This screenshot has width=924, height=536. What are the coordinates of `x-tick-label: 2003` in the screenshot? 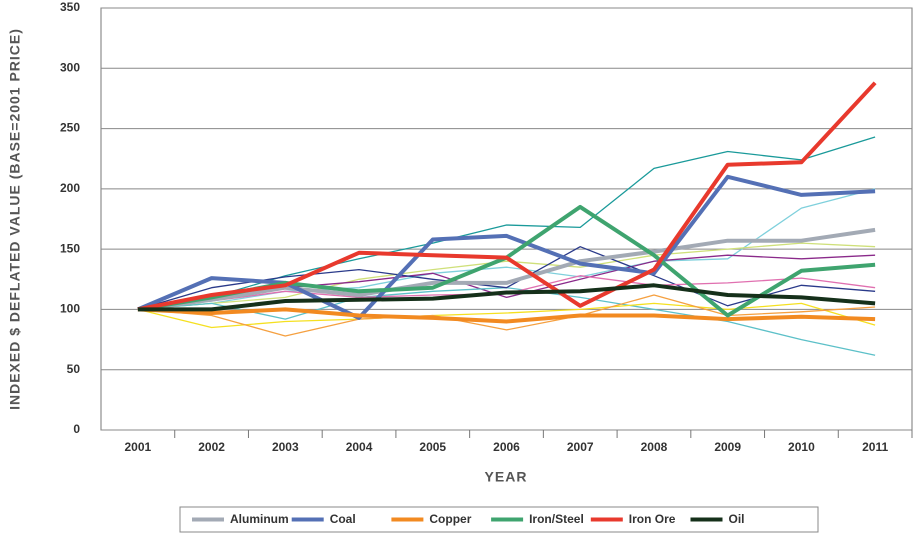 It's located at (285, 447).